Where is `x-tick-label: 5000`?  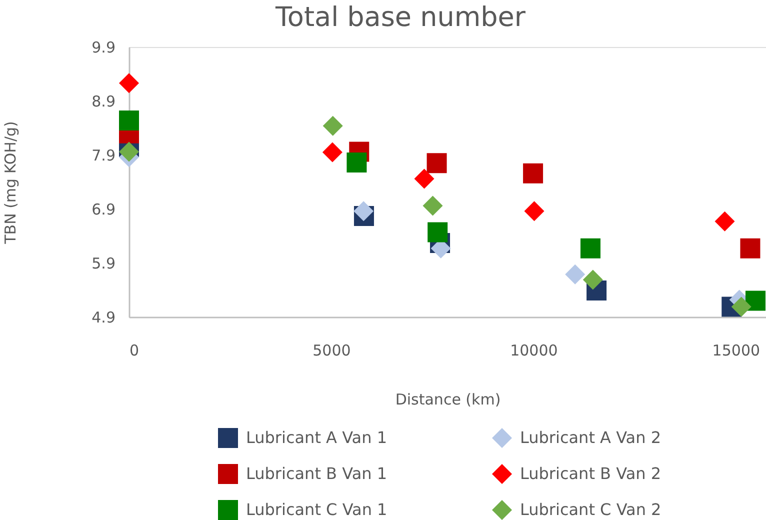
x-tick-label: 5000 is located at coordinates (331, 351).